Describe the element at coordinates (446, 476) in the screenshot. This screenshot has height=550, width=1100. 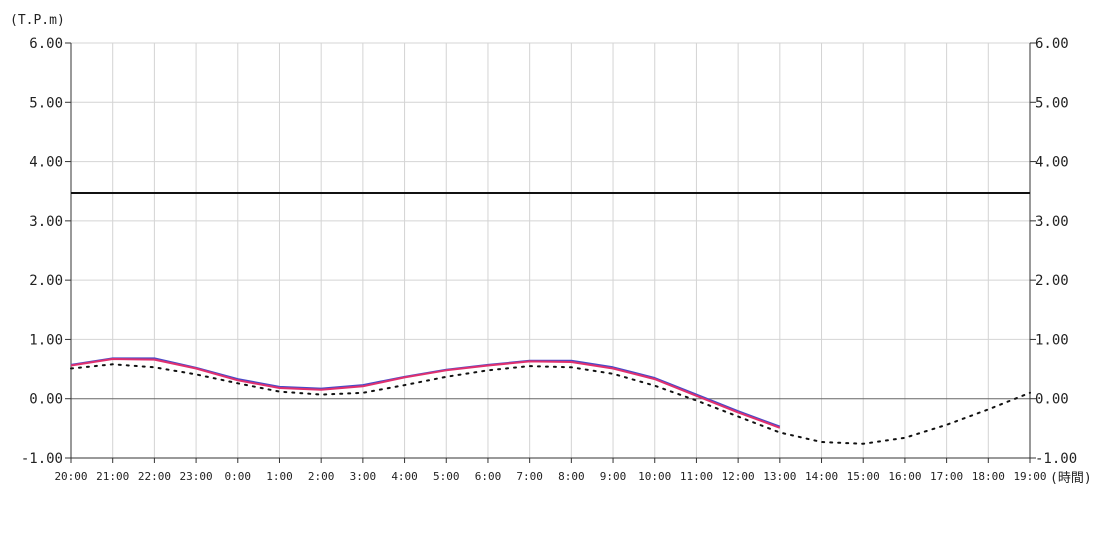
I see `x-tick-label: 5:00` at that location.